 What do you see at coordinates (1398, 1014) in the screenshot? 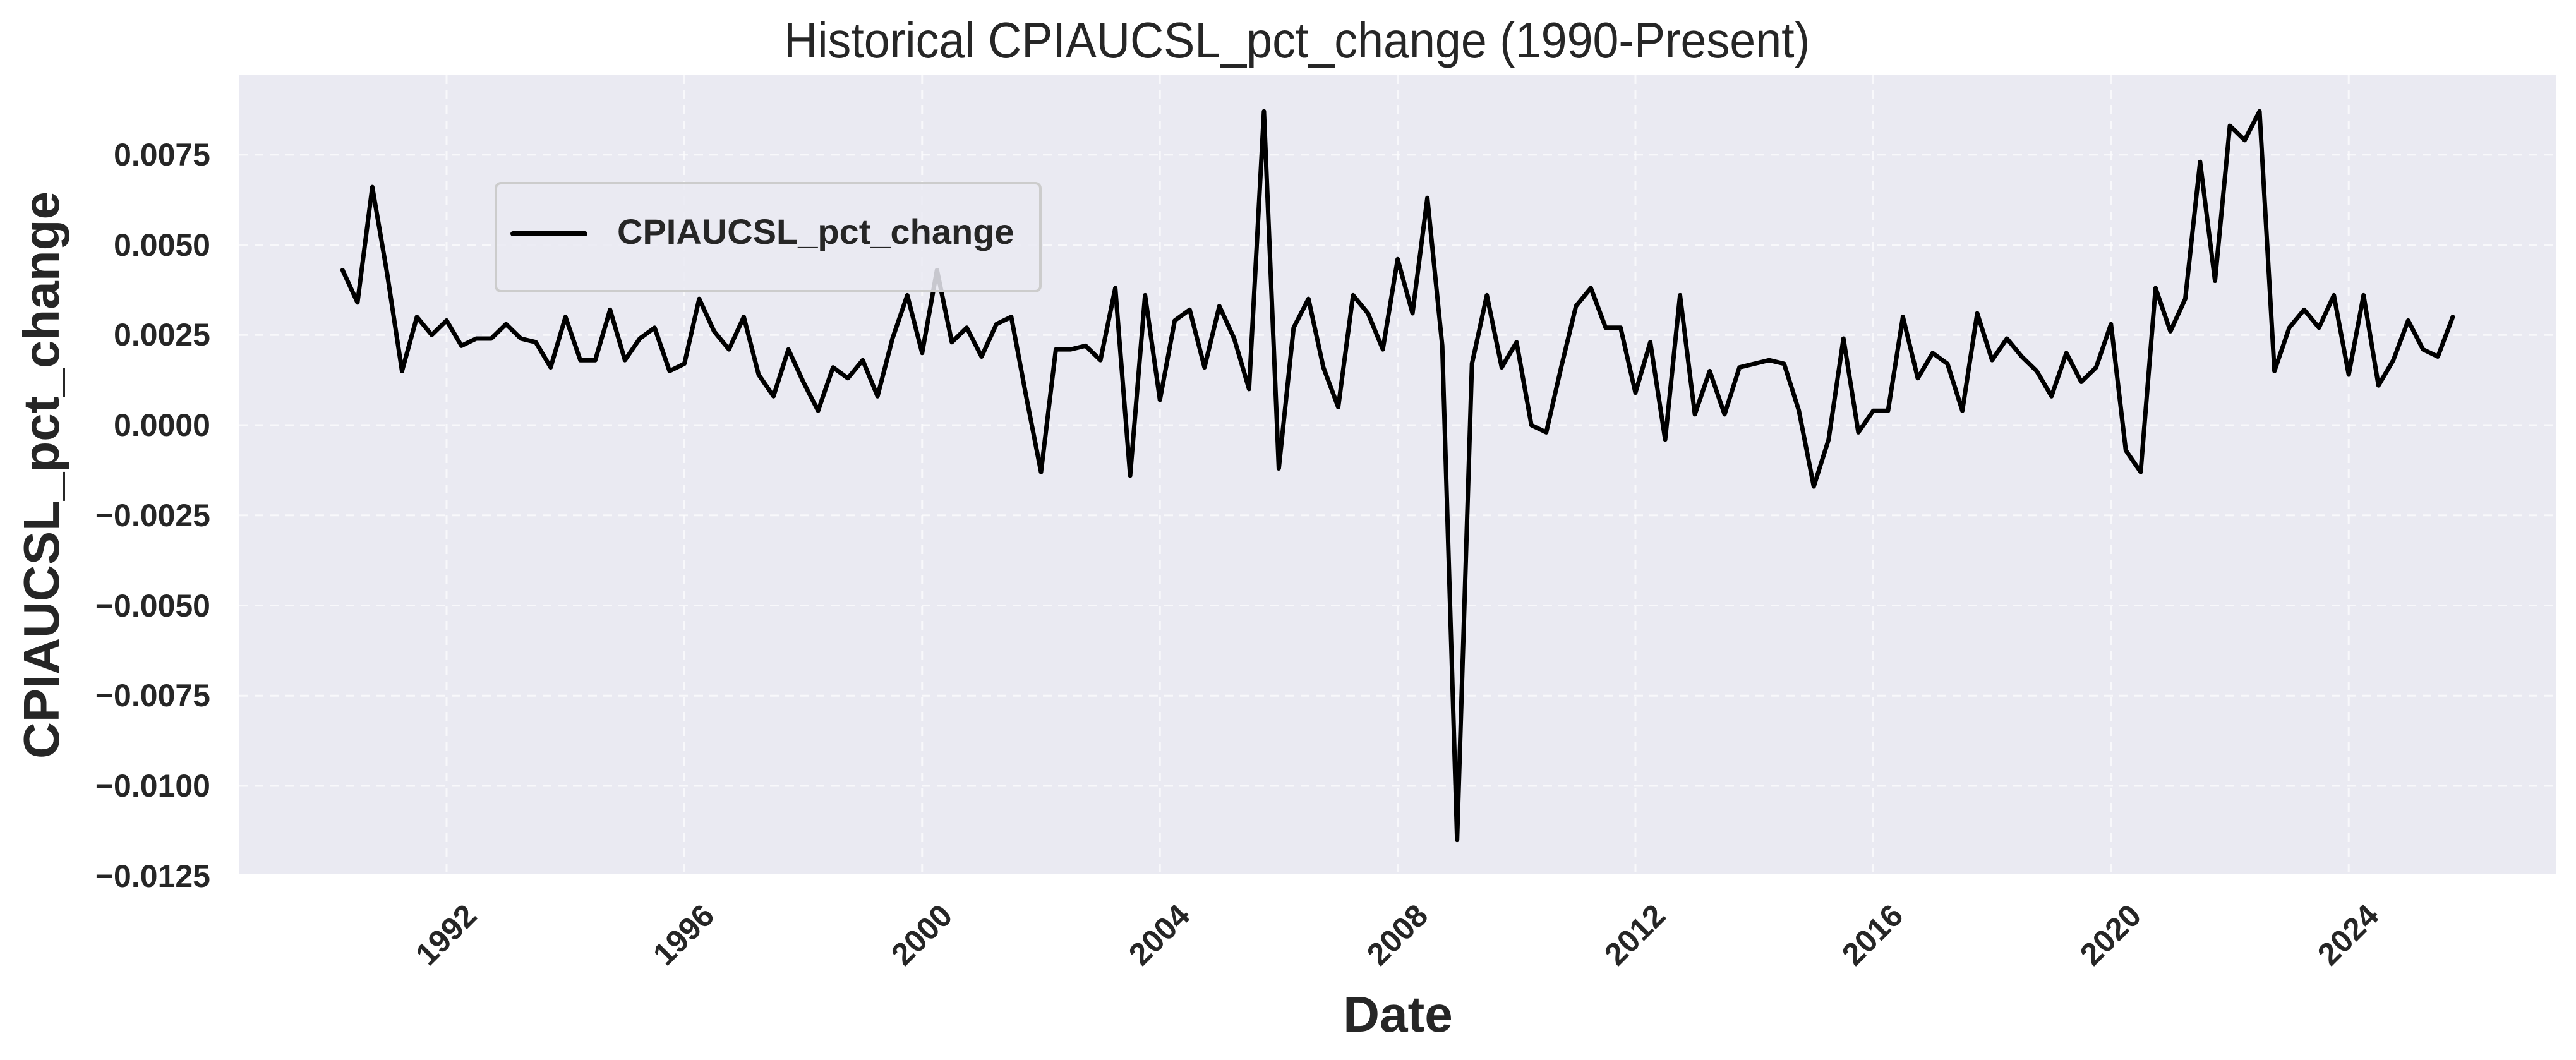
I see `x-axis-label: Date` at bounding box center [1398, 1014].